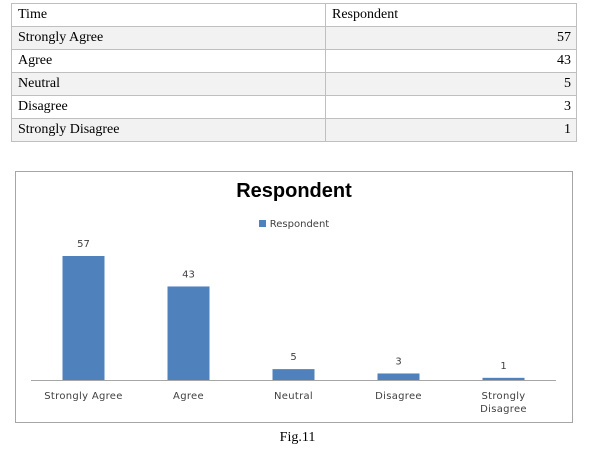 The height and width of the screenshot is (450, 595). What do you see at coordinates (503, 378) in the screenshot?
I see `bar-strongly-disagree` at bounding box center [503, 378].